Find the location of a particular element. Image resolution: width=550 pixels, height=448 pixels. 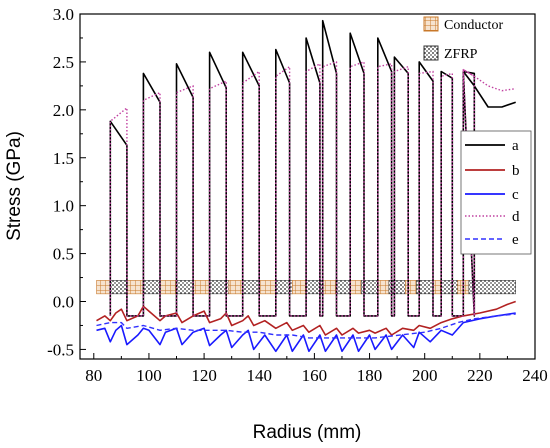

y-tick-label: 2.5 is located at coordinates (63, 62).